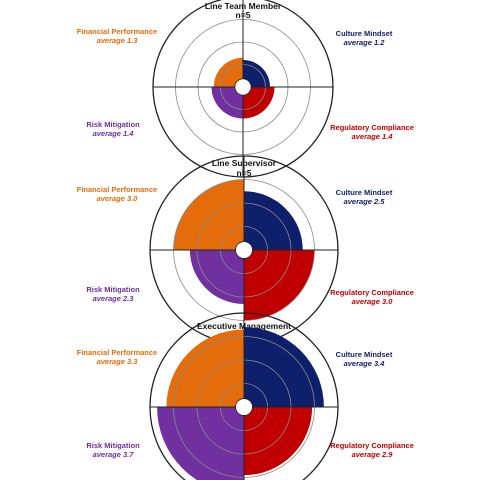  What do you see at coordinates (114, 133) in the screenshot?
I see `average-risk: average 1.4` at bounding box center [114, 133].